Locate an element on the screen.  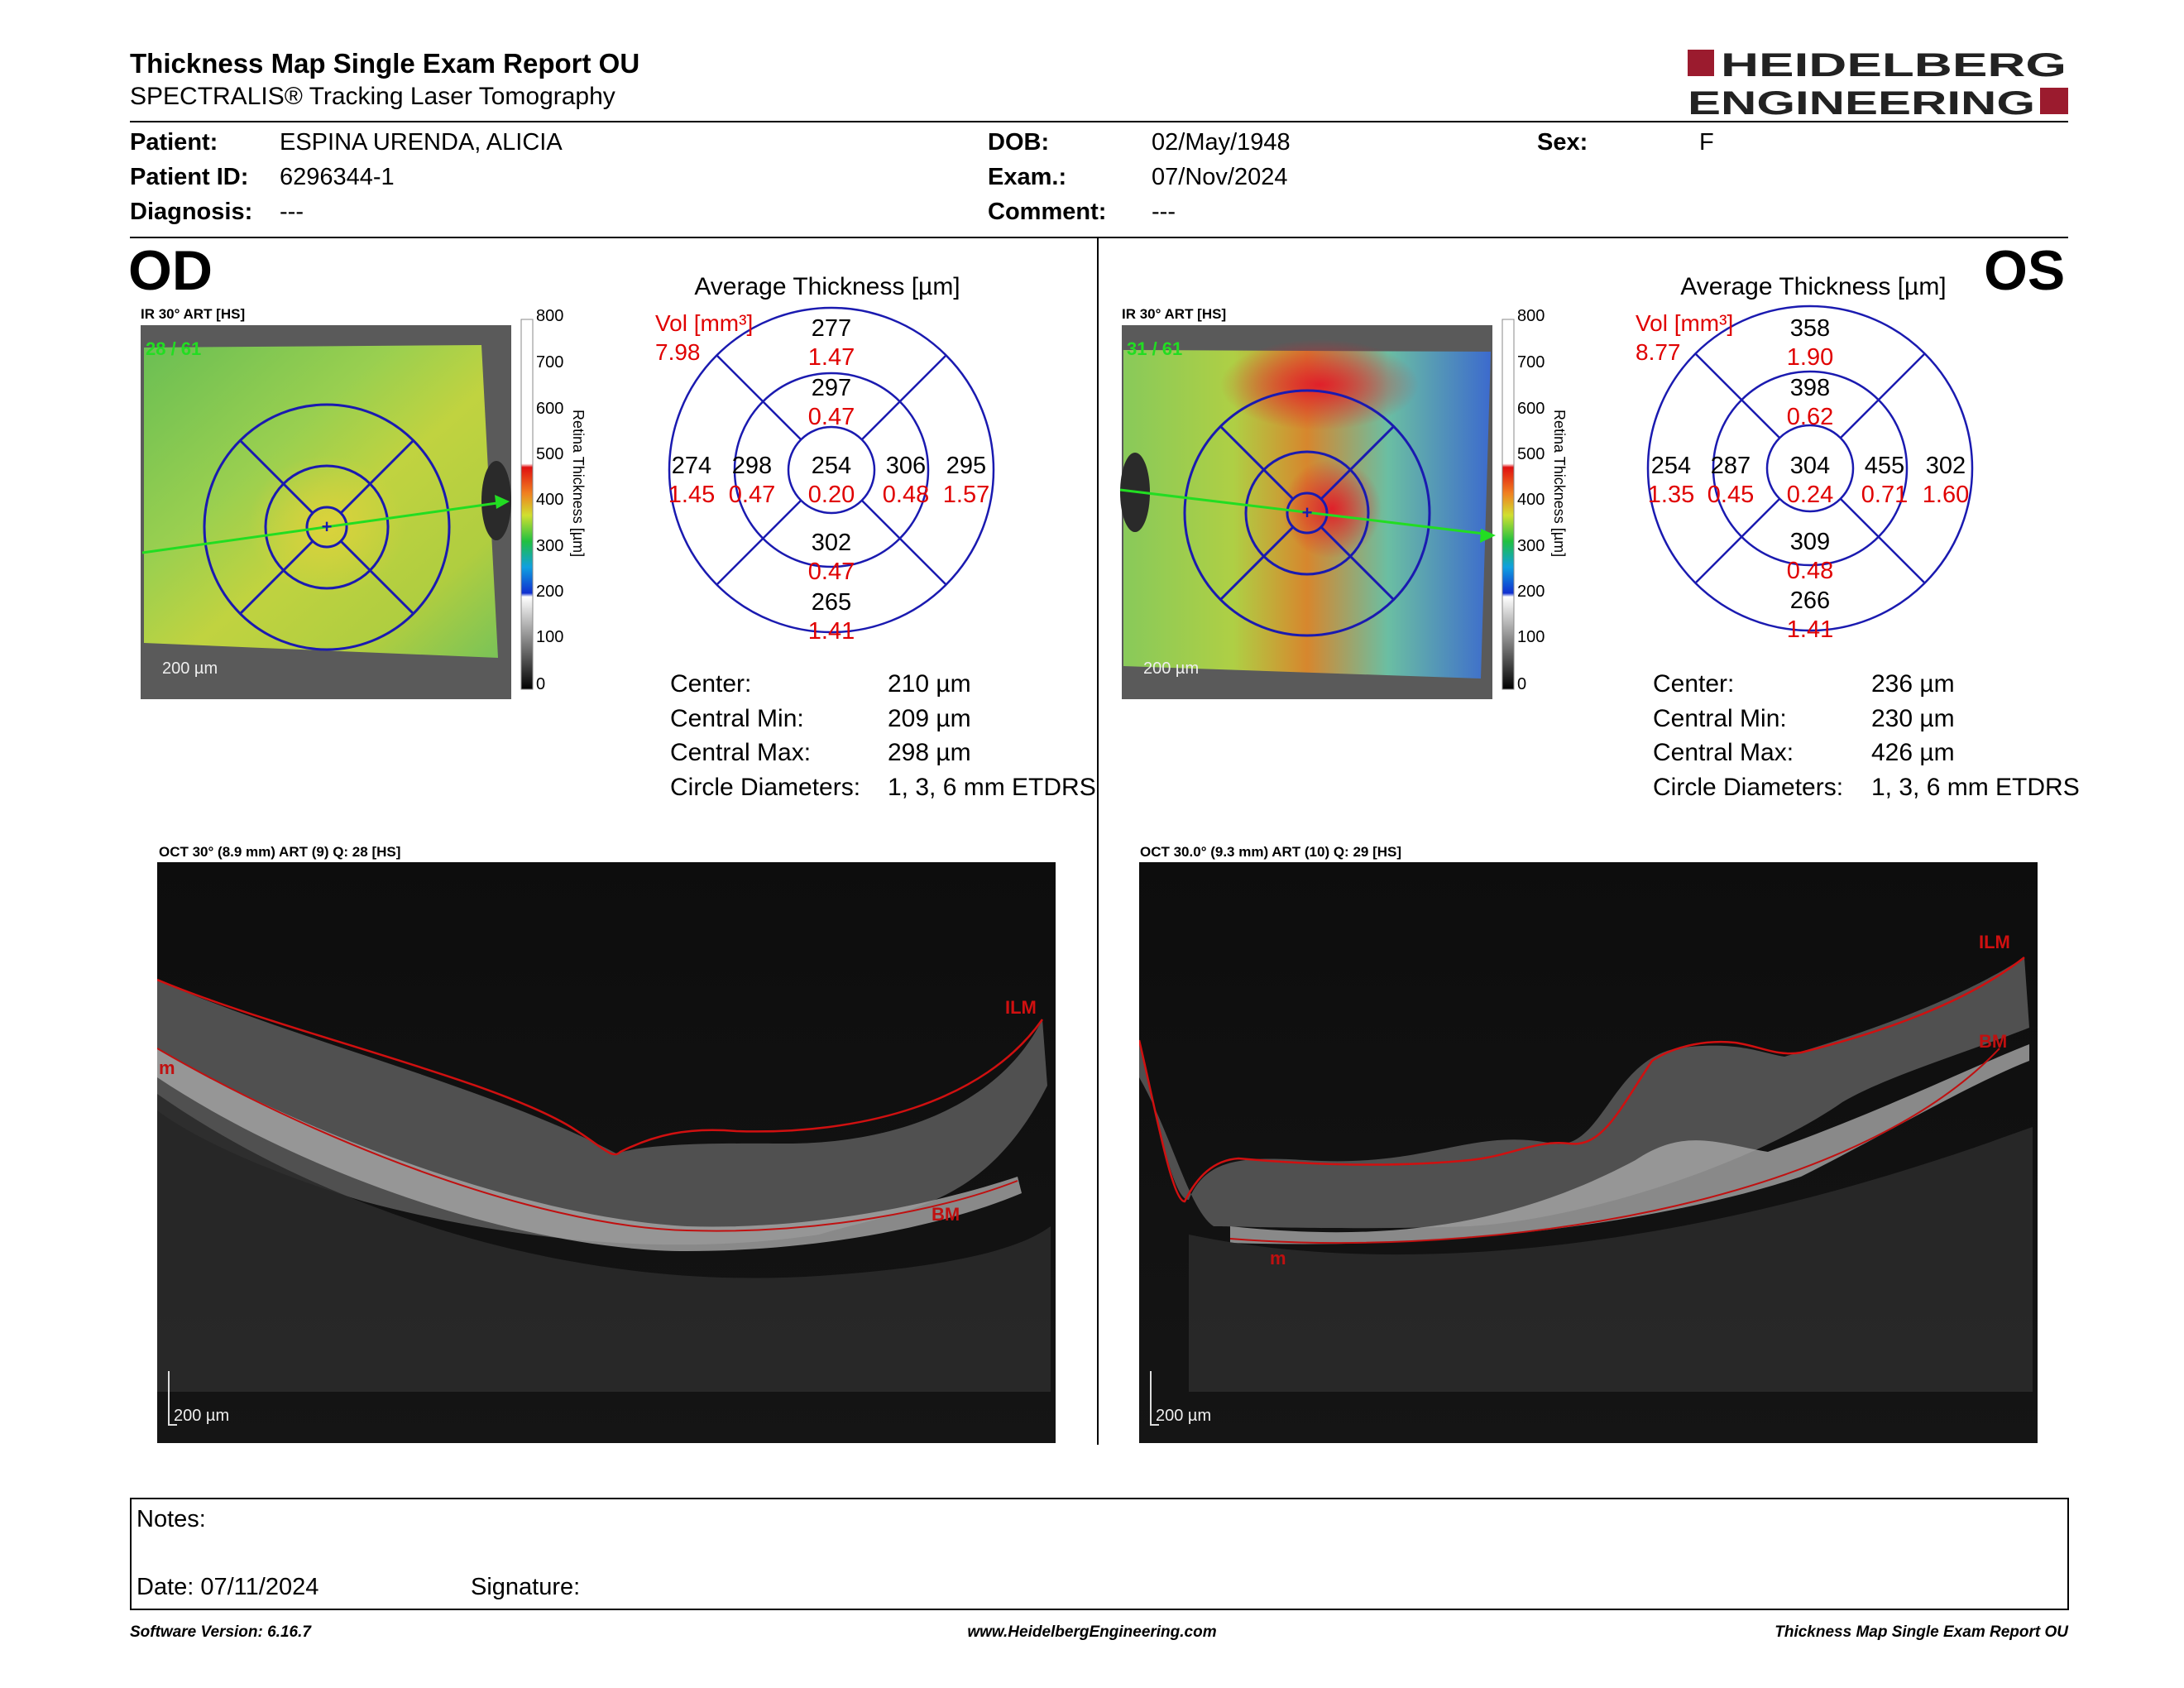
os-eye-label: OS is located at coordinates (2025, 270).